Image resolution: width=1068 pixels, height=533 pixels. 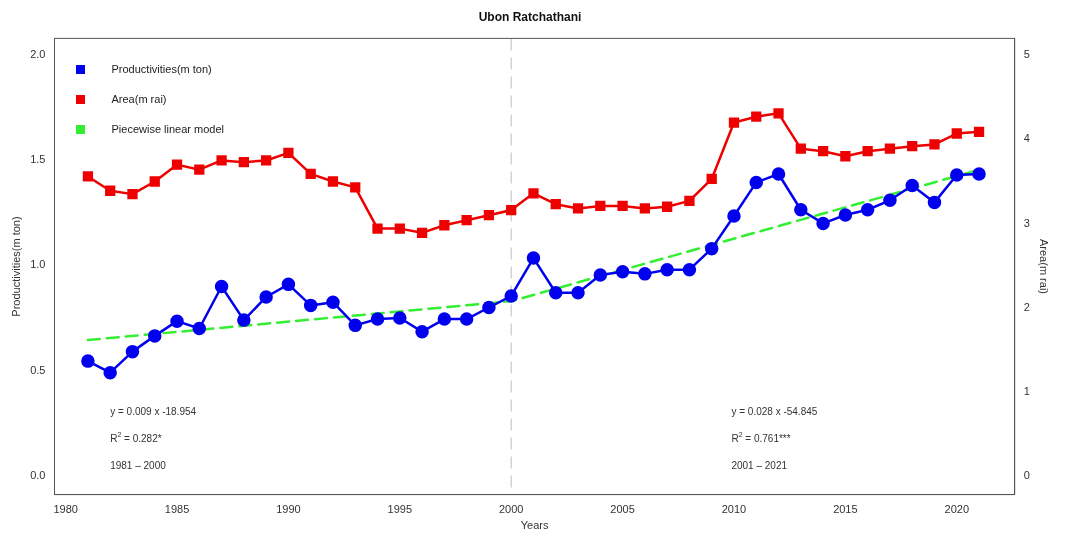 I want to click on y2-tick-label: 1, so click(x=1026, y=390).